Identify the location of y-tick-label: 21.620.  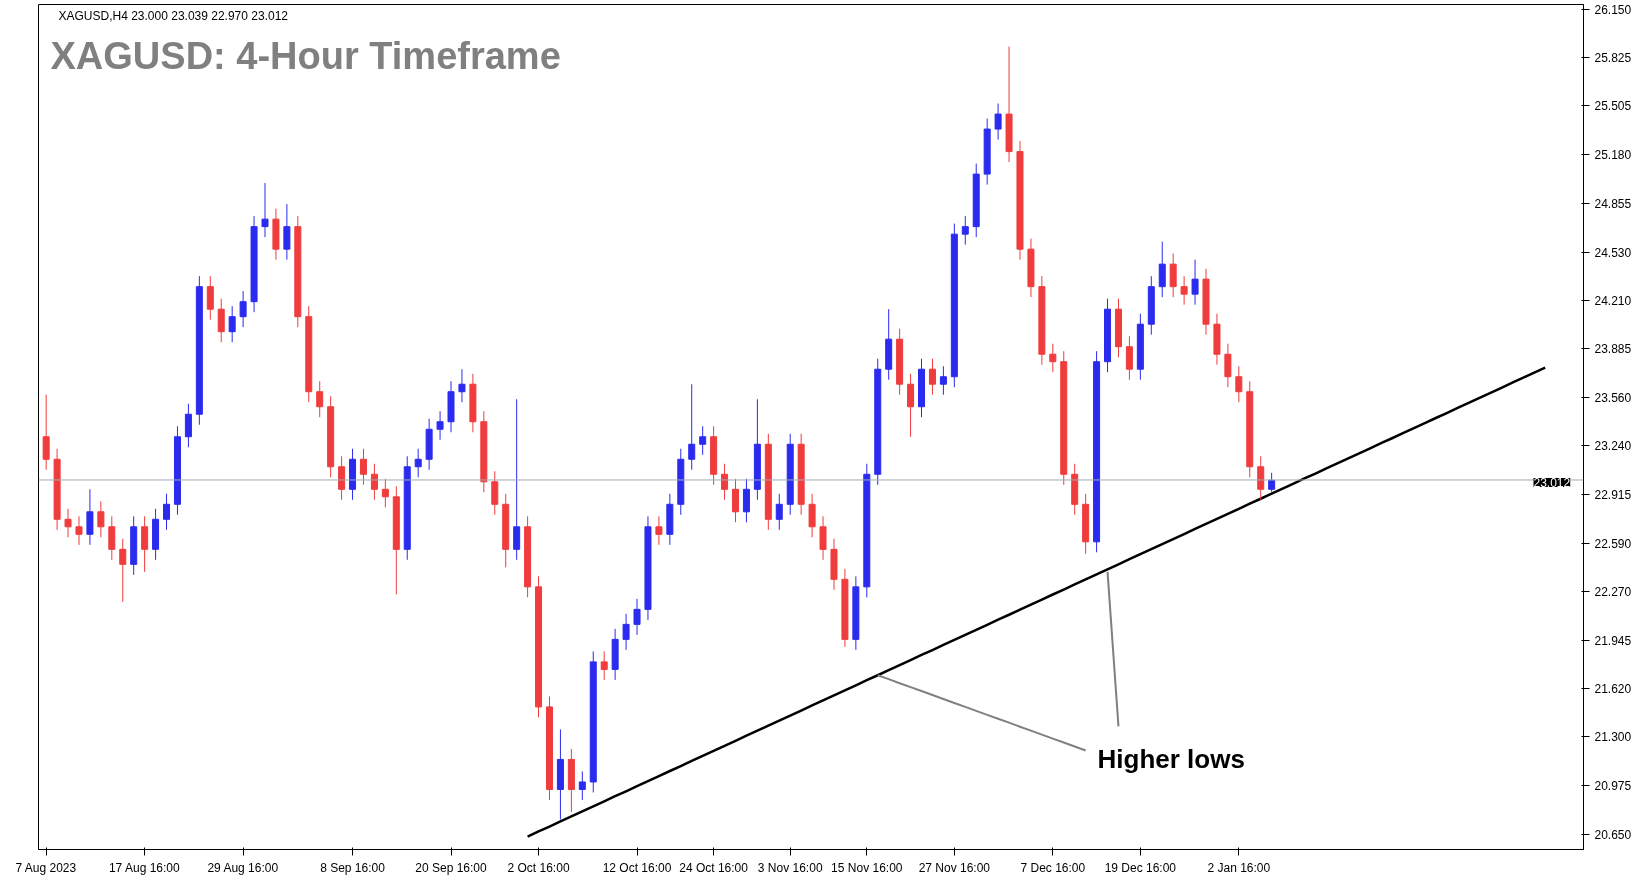
(1613, 689).